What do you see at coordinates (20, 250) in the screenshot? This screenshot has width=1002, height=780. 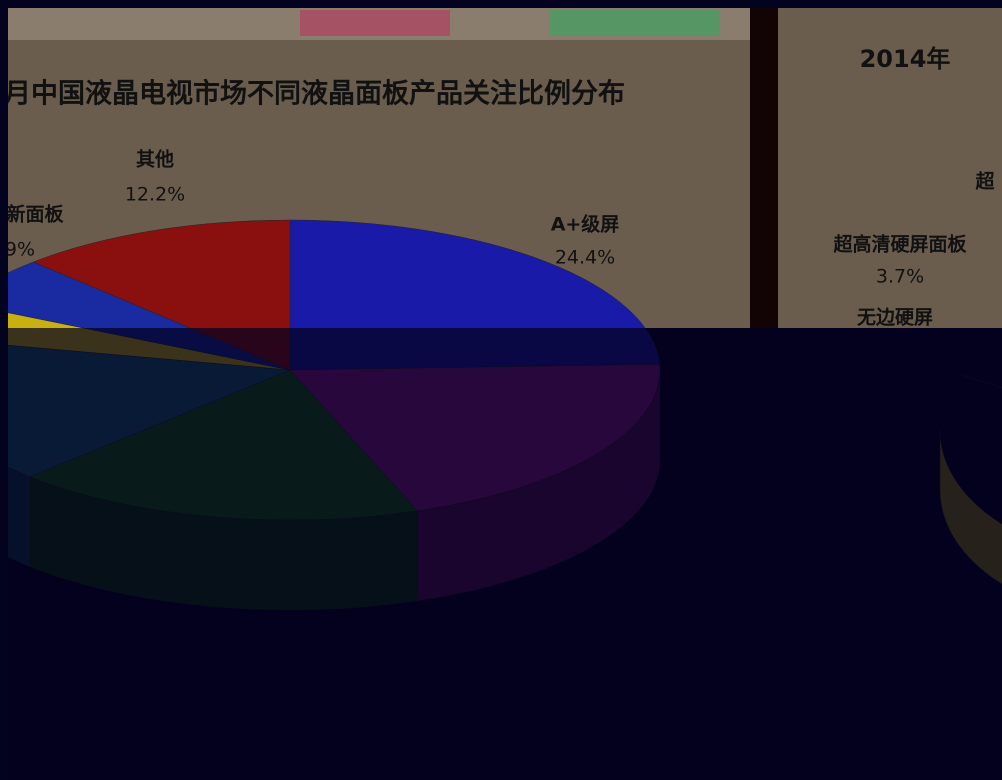 I see `annotation: 9%` at bounding box center [20, 250].